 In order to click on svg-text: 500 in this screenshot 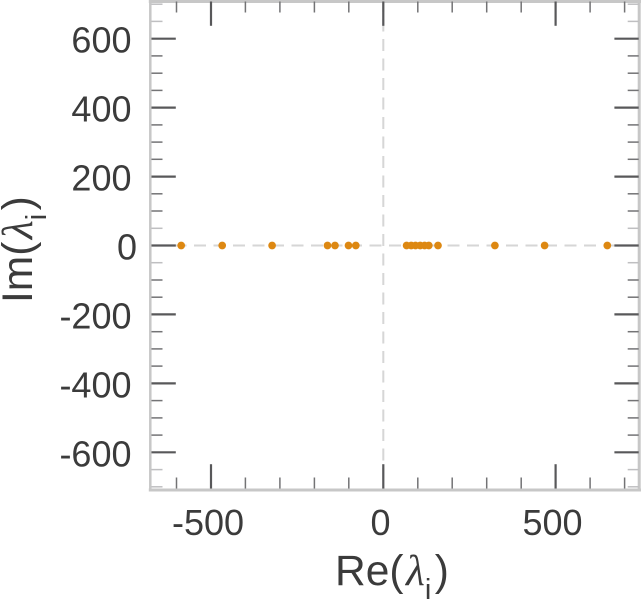, I will do `click(552, 522)`.